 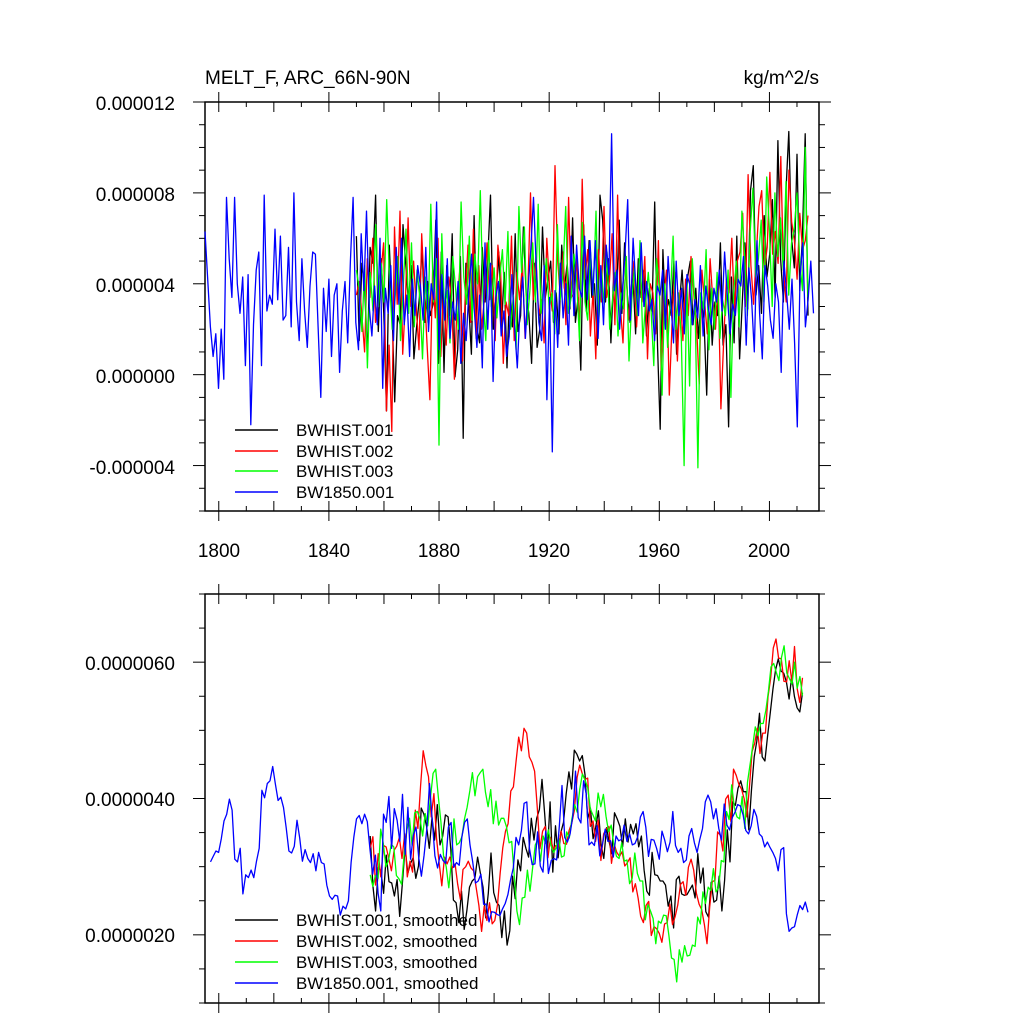 What do you see at coordinates (130, 936) in the screenshot?
I see `bottom-ytick-label: 0.0000020` at bounding box center [130, 936].